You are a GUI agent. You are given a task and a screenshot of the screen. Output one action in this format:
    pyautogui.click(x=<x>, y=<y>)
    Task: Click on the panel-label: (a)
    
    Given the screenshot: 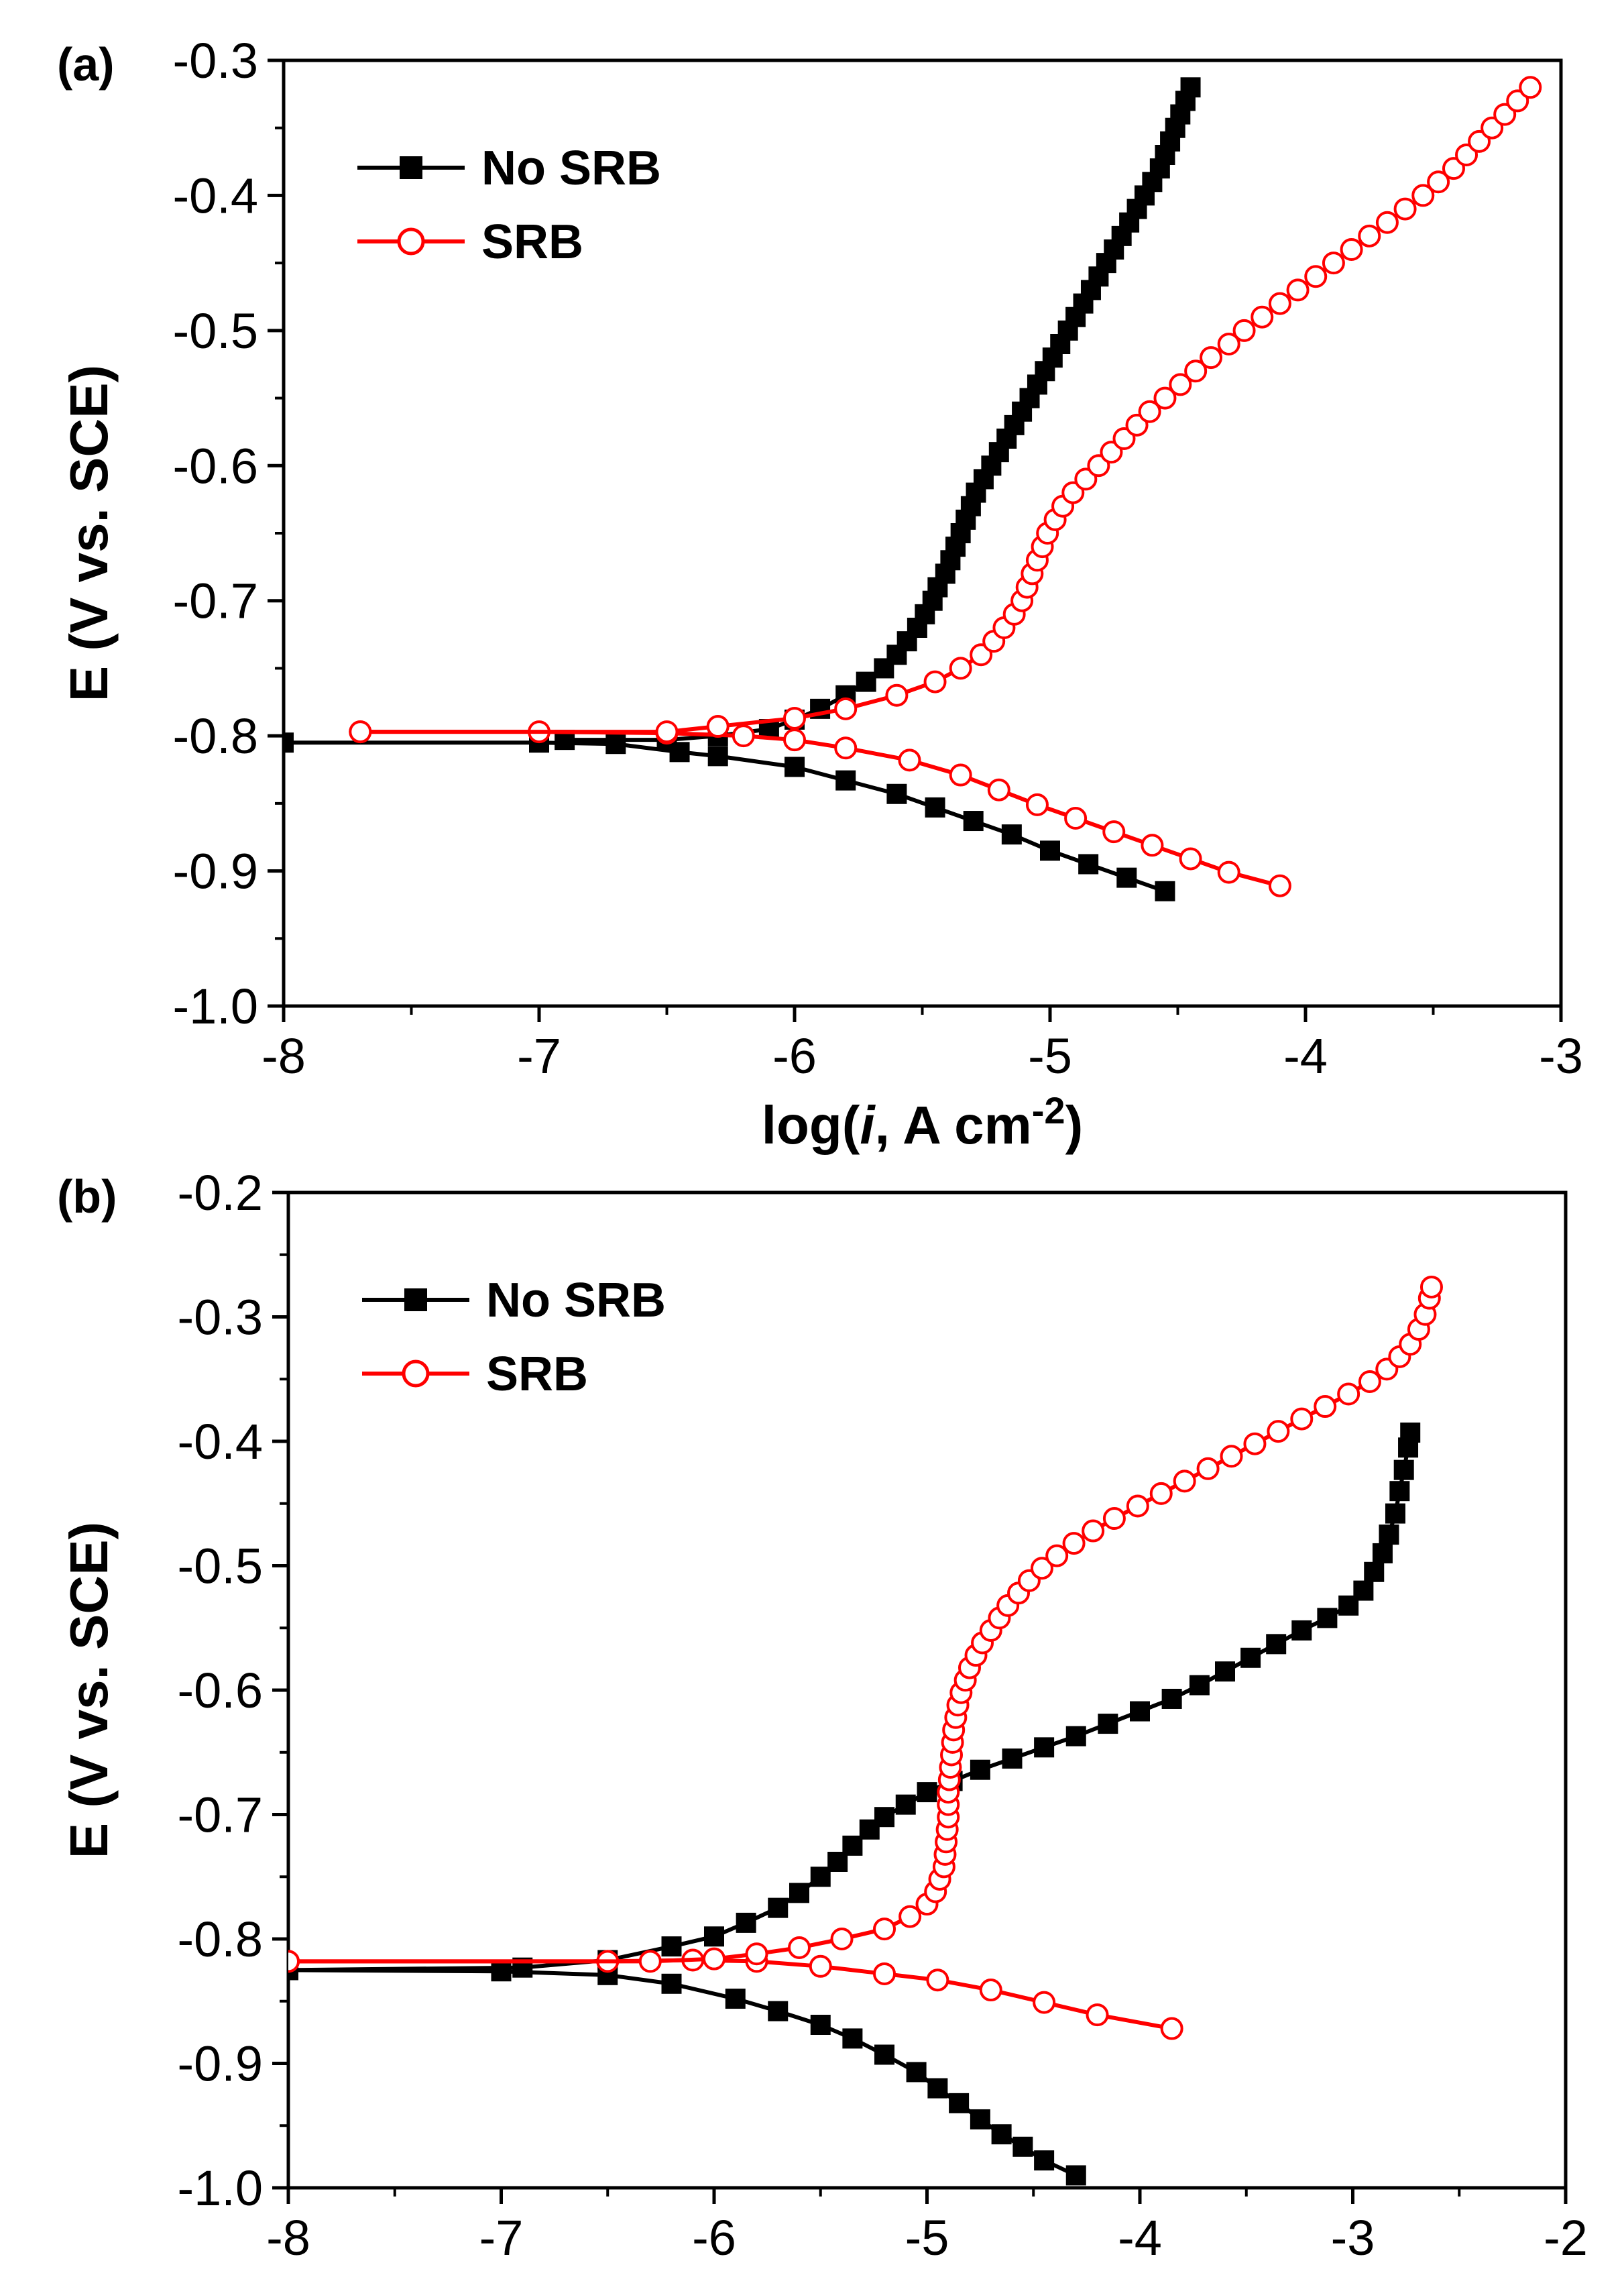 What is the action you would take?
    pyautogui.click(x=86, y=64)
    